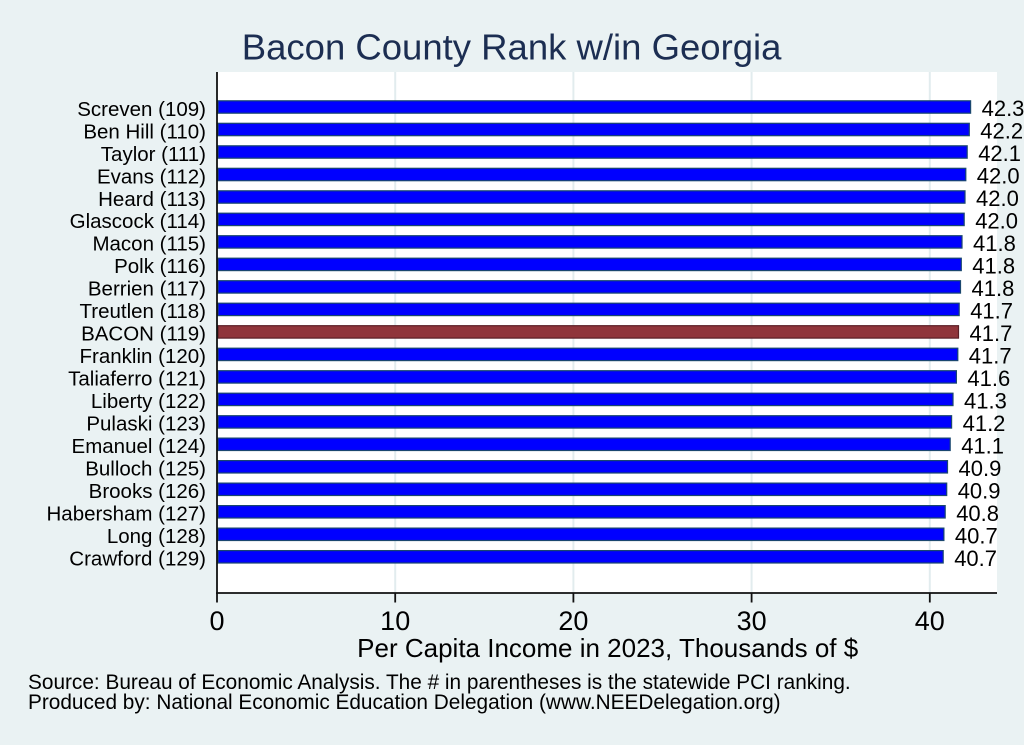 This screenshot has height=745, width=1024. What do you see at coordinates (988, 378) in the screenshot?
I see `svg-text: 41.6` at bounding box center [988, 378].